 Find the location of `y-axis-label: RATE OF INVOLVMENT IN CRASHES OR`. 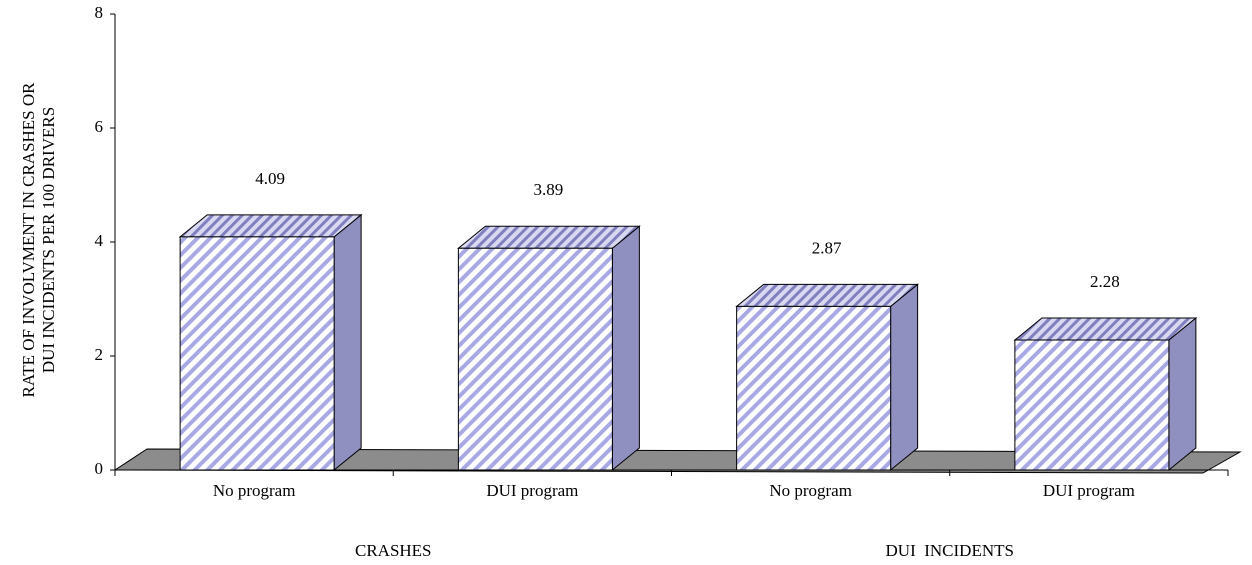

y-axis-label: RATE OF INVOLVMENT IN CRASHES OR is located at coordinates (28, 240).